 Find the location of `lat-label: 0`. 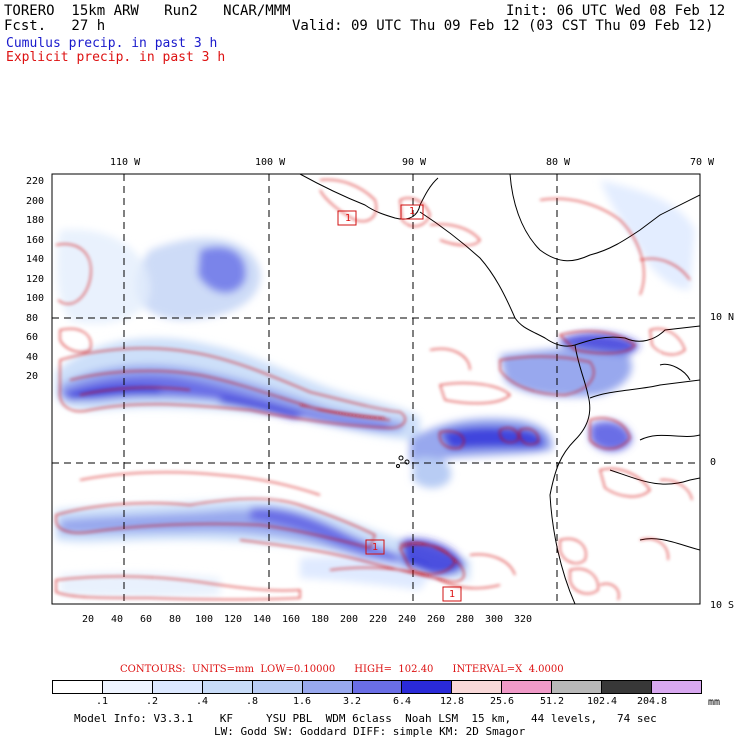

lat-label: 0 is located at coordinates (713, 462).